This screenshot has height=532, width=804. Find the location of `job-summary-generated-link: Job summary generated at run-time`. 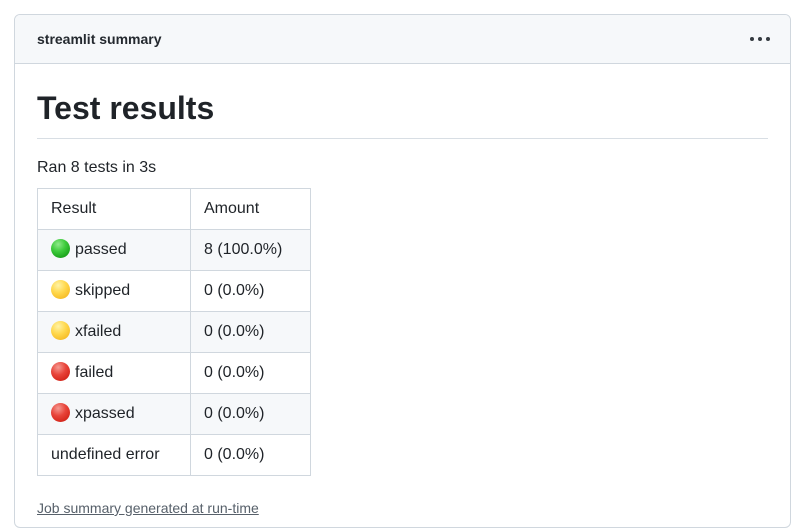

job-summary-generated-link: Job summary generated at run-time is located at coordinates (148, 508).